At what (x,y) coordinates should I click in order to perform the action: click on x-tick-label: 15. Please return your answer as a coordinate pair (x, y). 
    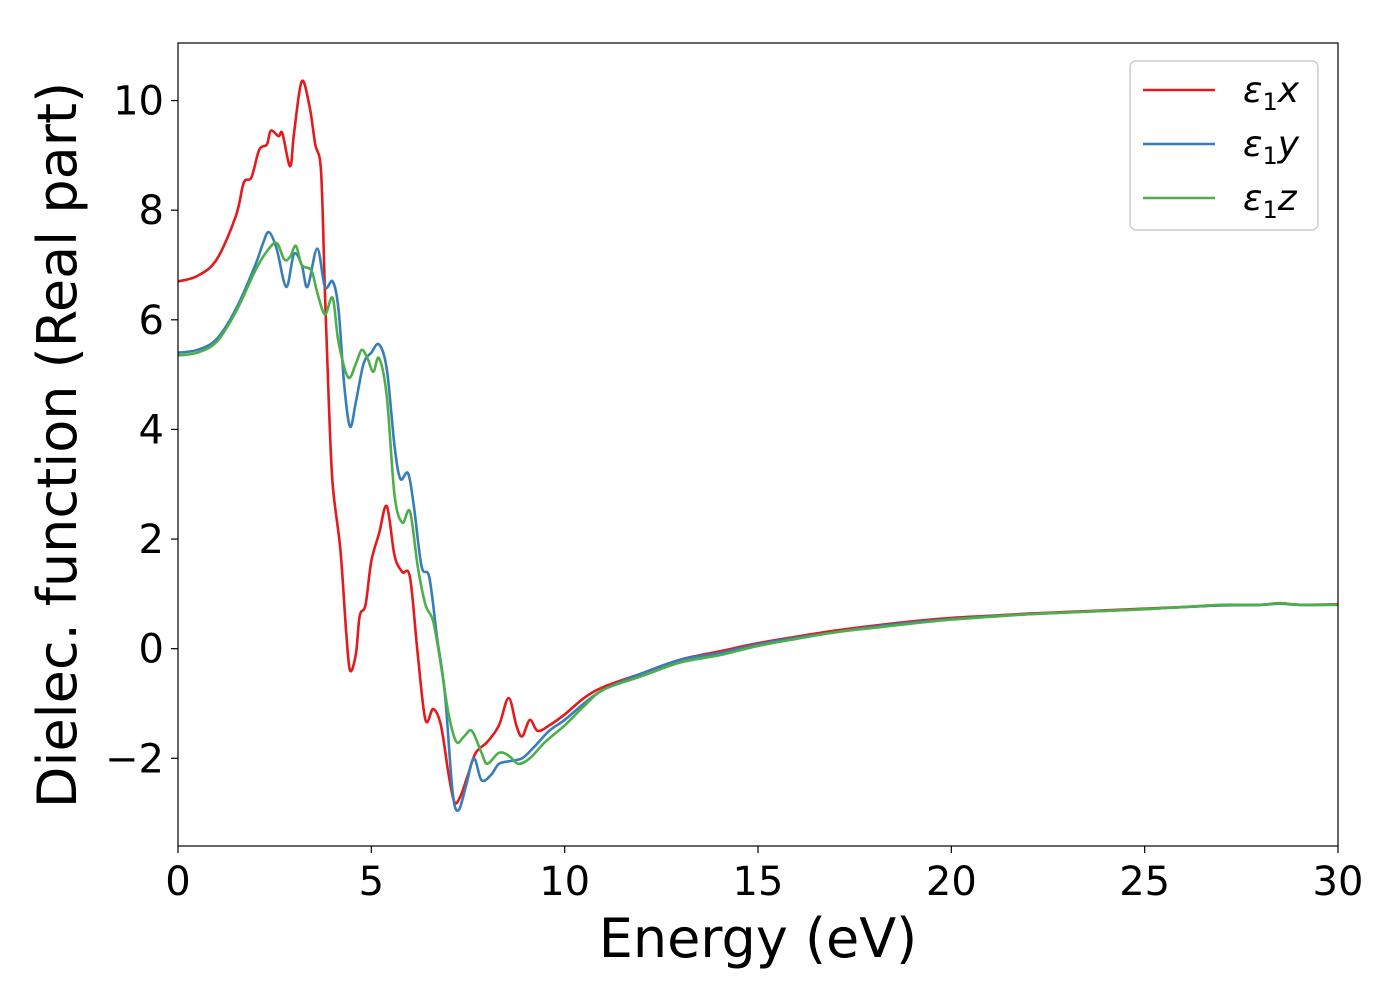
    Looking at the image, I should click on (758, 882).